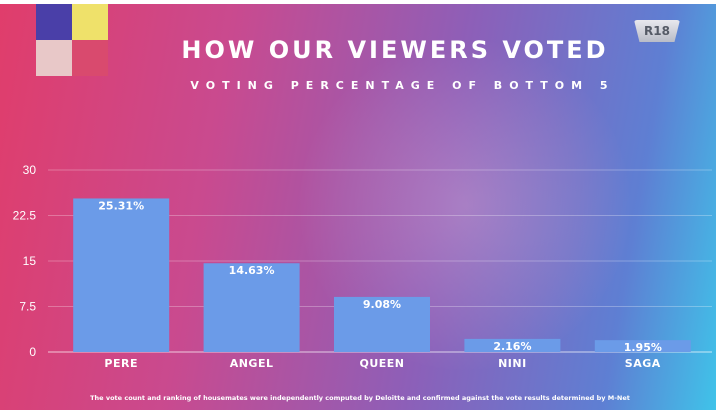  I want to click on x-tick-label: PERE, so click(121, 363).